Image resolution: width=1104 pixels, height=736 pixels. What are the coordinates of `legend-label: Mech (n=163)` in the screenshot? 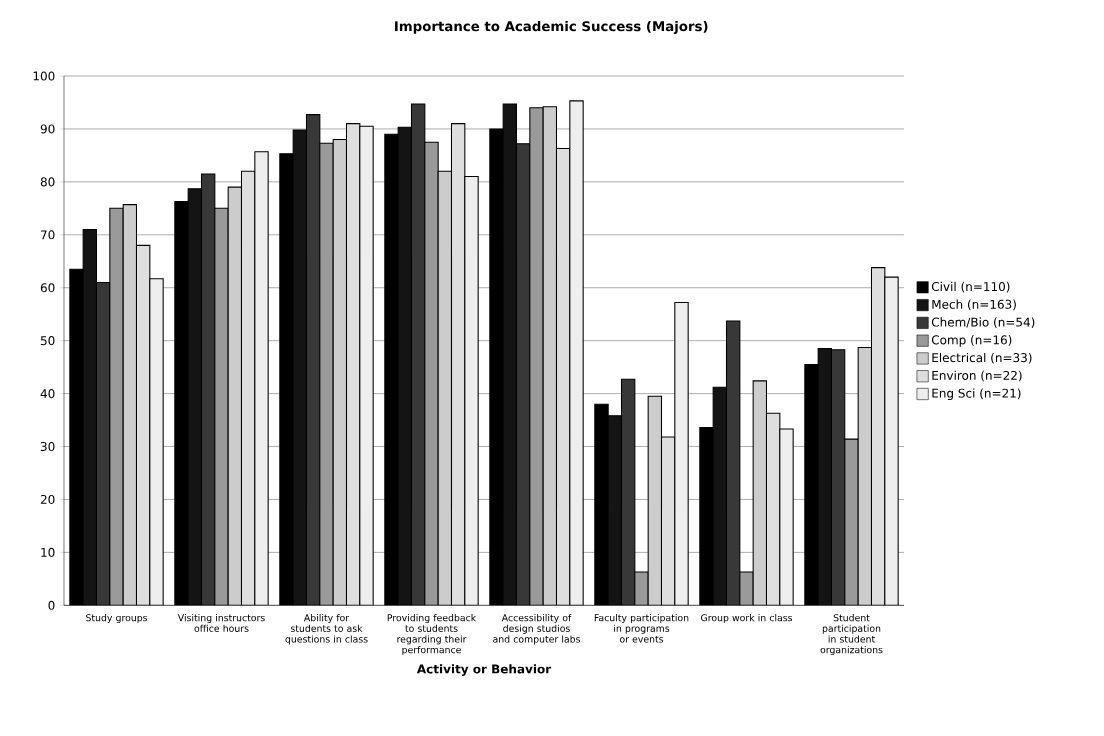 It's located at (974, 305).